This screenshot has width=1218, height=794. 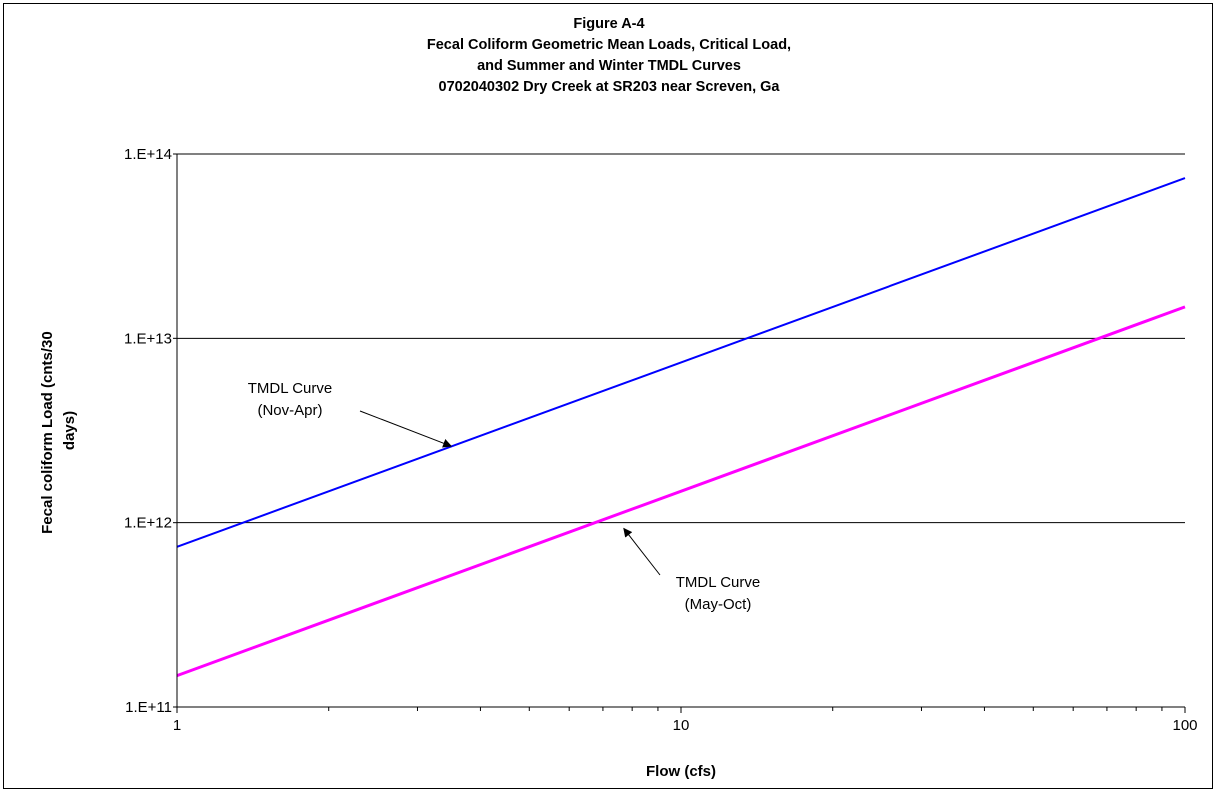 What do you see at coordinates (148, 154) in the screenshot?
I see `y-tick-label: 1.E+14` at bounding box center [148, 154].